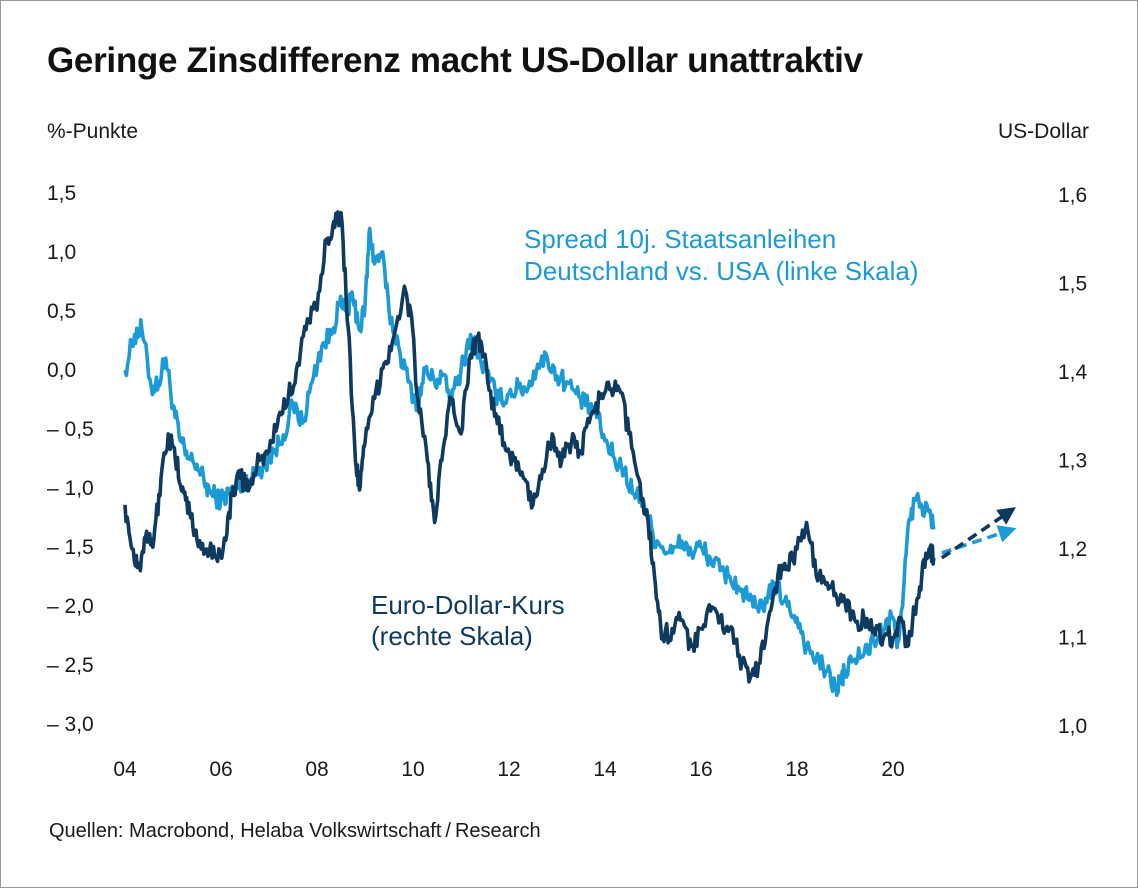 This screenshot has width=1138, height=889. Describe the element at coordinates (61, 252) in the screenshot. I see `left-y-tick-label: 1,0` at that location.